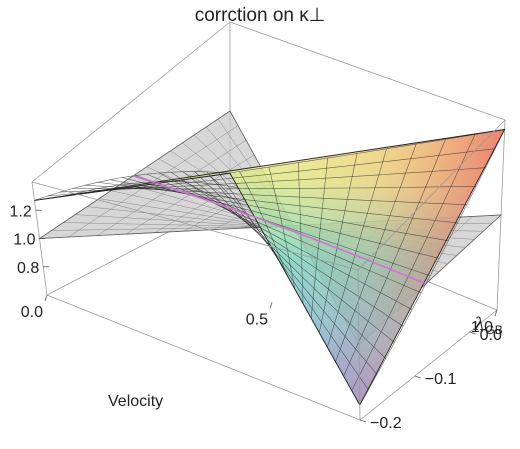  What do you see at coordinates (441, 379) in the screenshot?
I see `y-tick-label: −0.1` at bounding box center [441, 379].